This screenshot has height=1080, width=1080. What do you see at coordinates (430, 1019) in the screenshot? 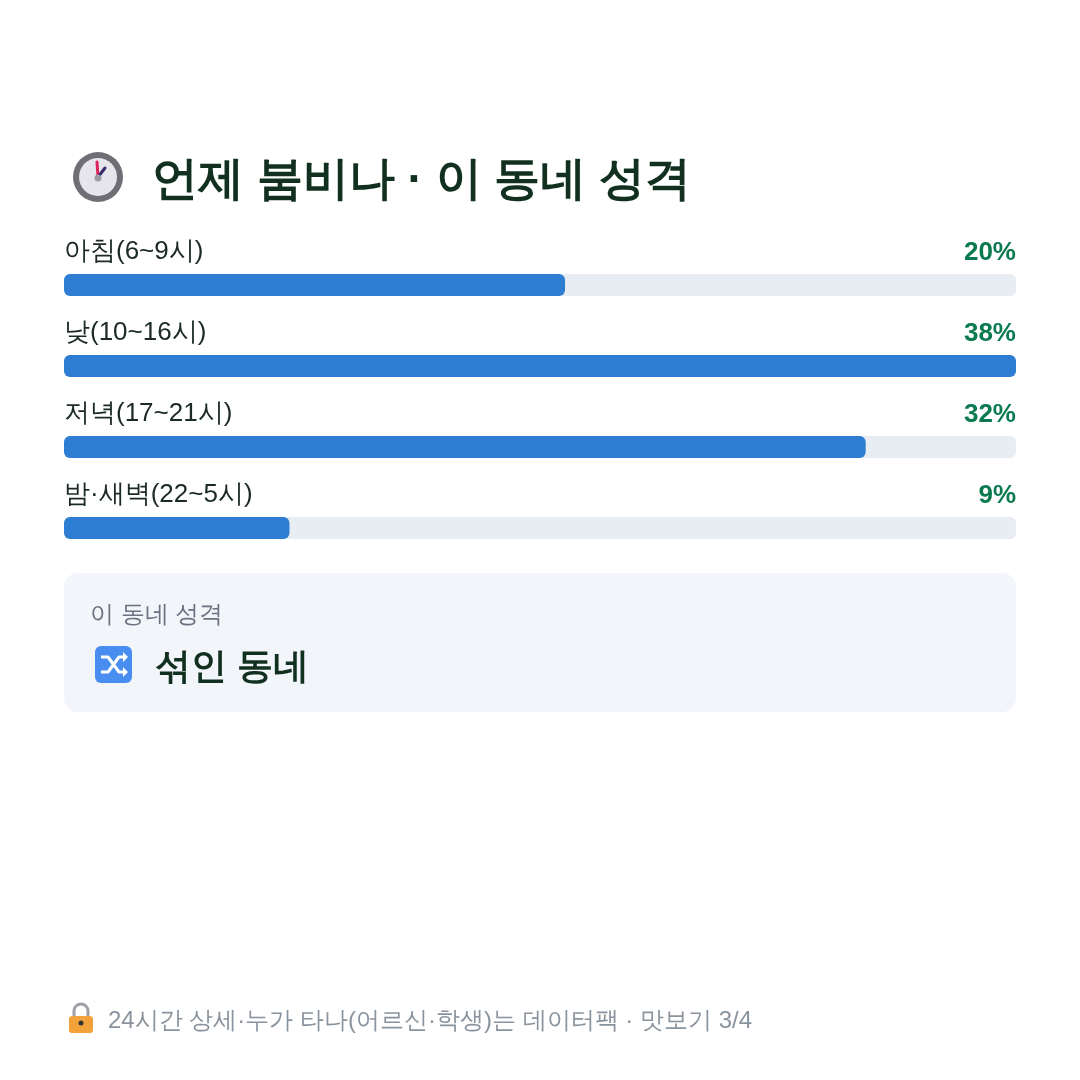
I see `text: 24시간 상세·누가 타나(어르신·학생)는 데이터팩 · 맛보기 3/4` at bounding box center [430, 1019].